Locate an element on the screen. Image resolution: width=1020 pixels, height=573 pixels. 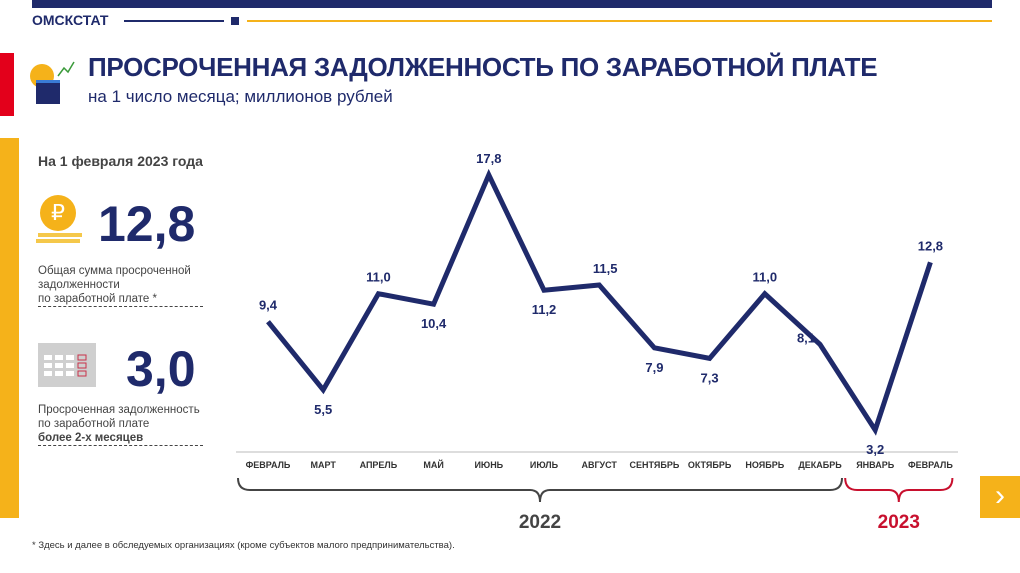
desc-line: по заработной плате is located at coordinates (94, 424).